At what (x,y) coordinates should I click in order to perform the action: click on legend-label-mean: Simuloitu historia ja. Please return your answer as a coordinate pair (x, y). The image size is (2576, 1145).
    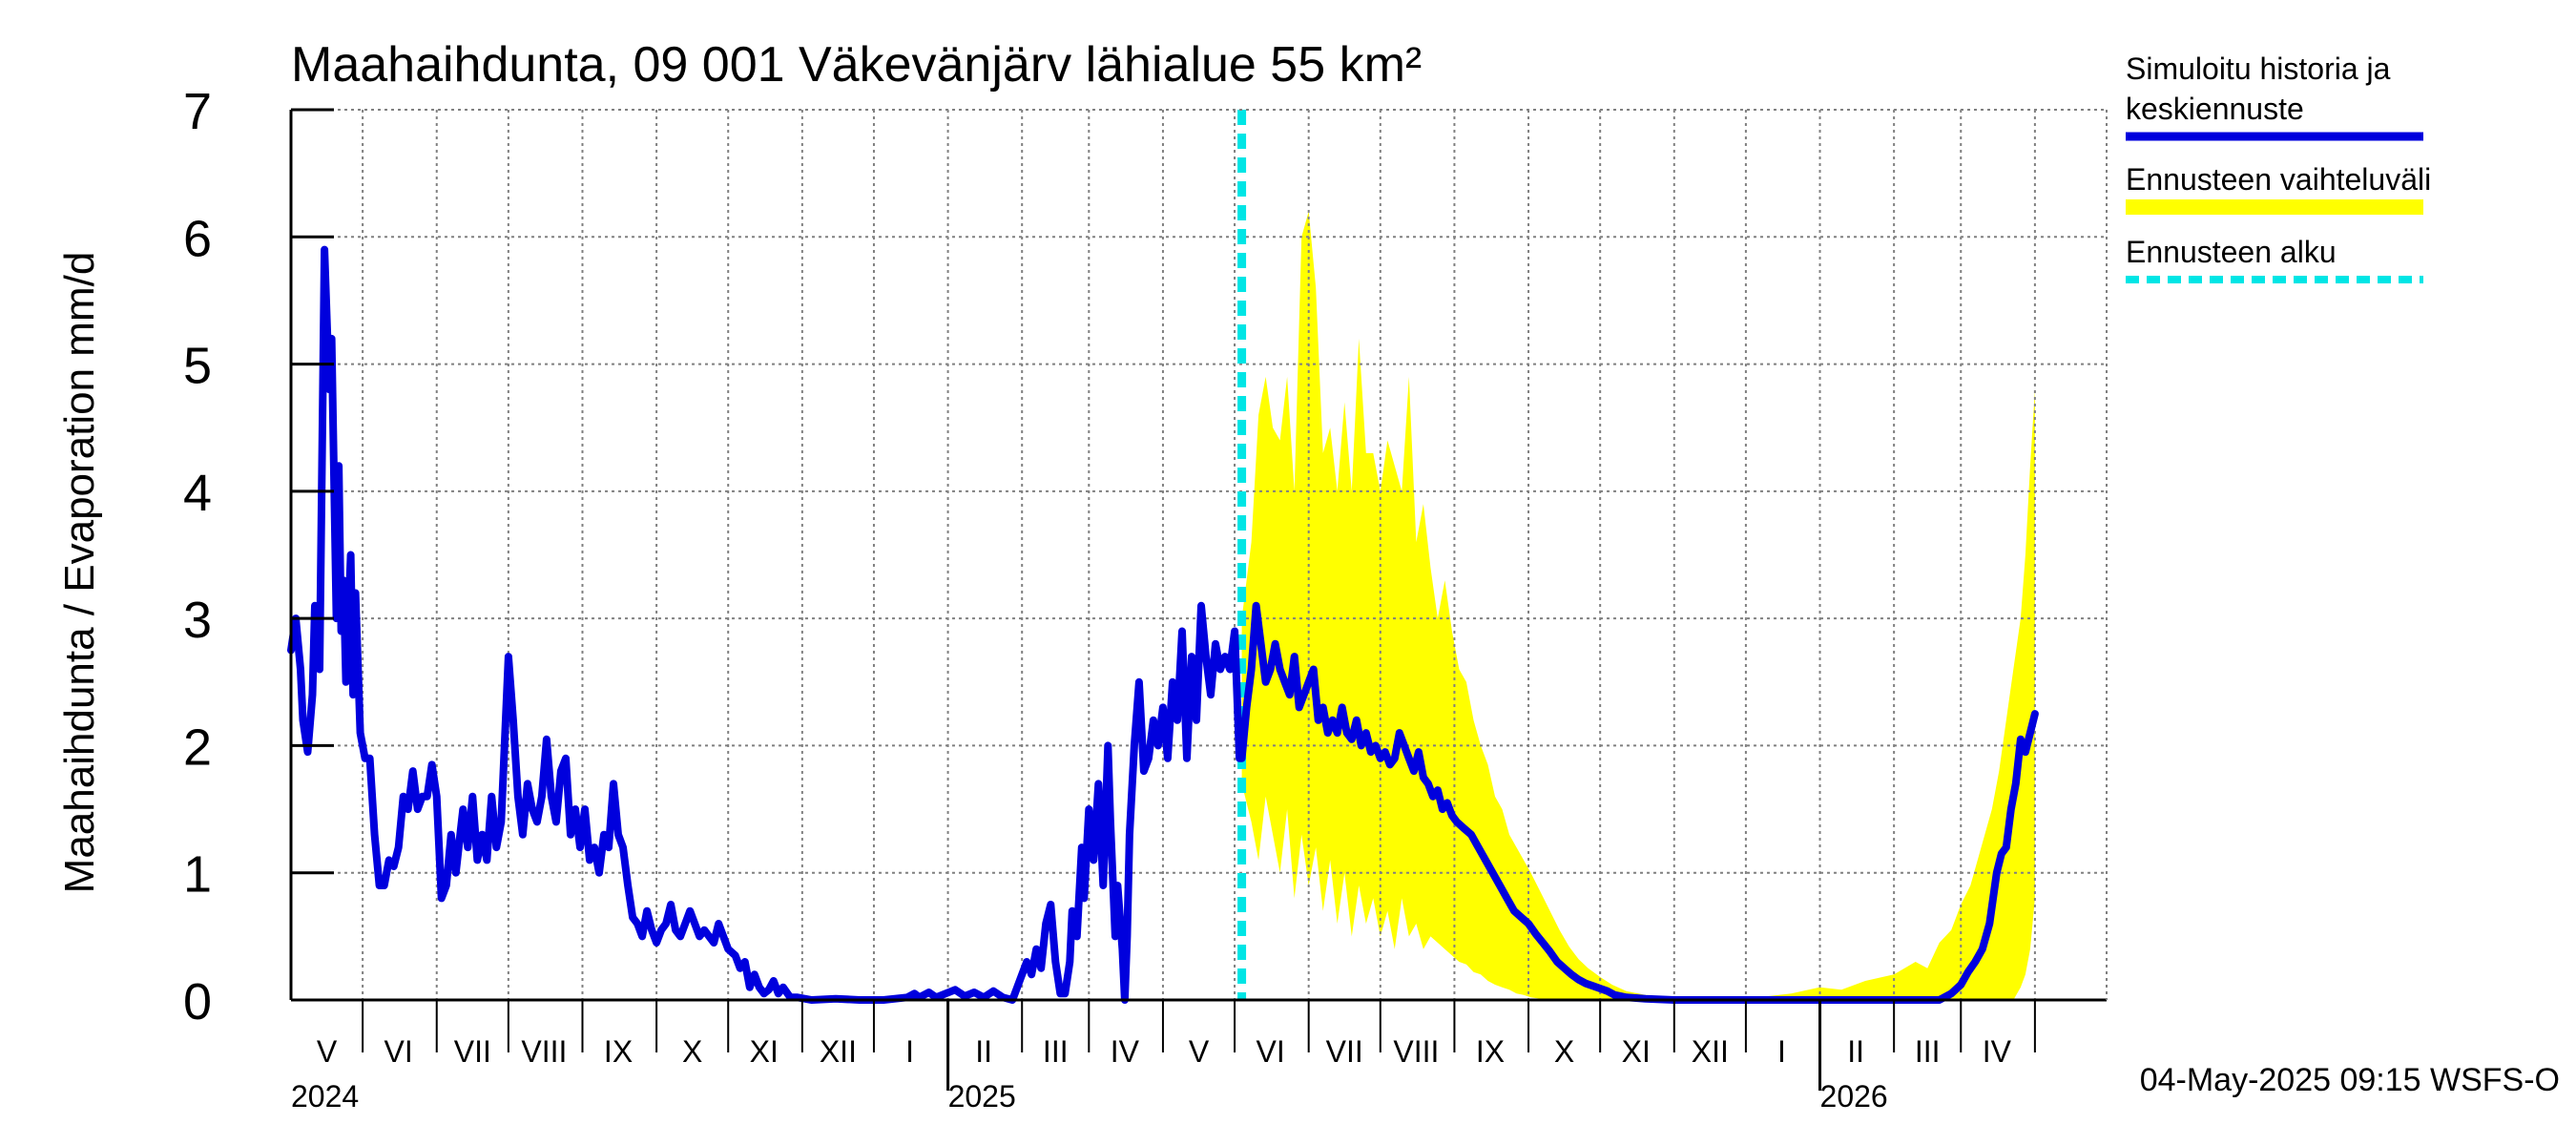
    Looking at the image, I should click on (2258, 69).